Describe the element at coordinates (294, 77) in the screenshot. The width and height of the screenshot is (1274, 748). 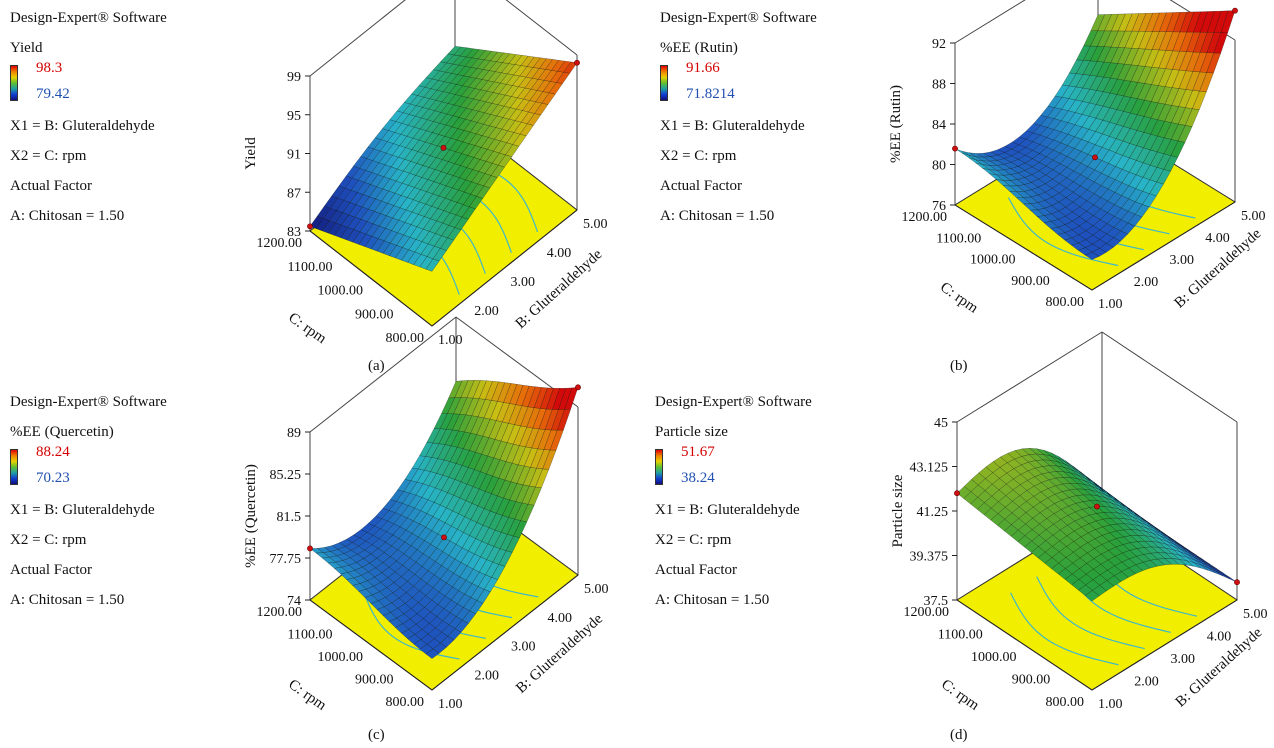
I see `z-tick-label: 99` at that location.